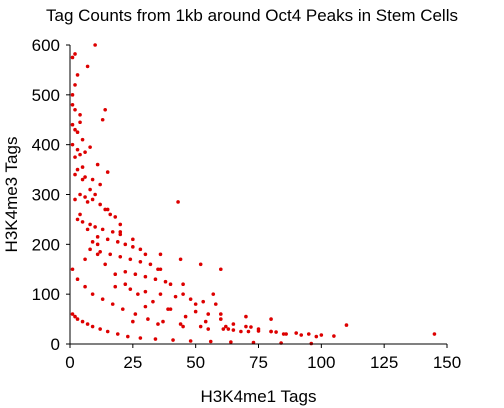 This screenshot has height=408, width=504. What do you see at coordinates (259, 396) in the screenshot?
I see `x-axis-label: H3K4me1 Tags` at bounding box center [259, 396].